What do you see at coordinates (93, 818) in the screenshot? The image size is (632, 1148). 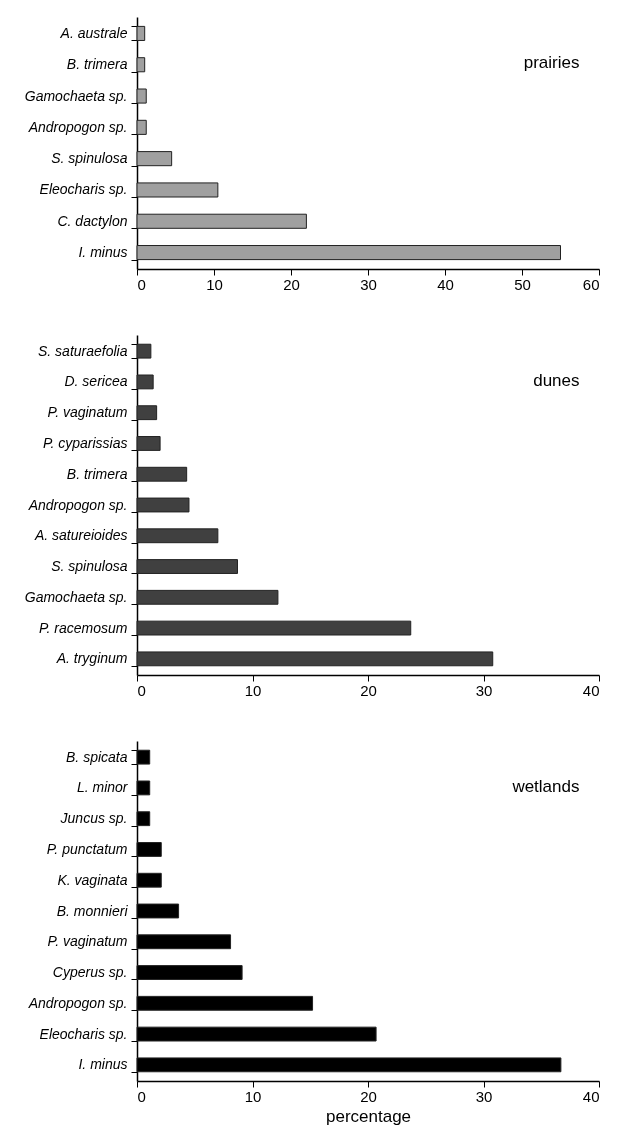 I see `y-tick-label: Juncus sp.` at bounding box center [93, 818].